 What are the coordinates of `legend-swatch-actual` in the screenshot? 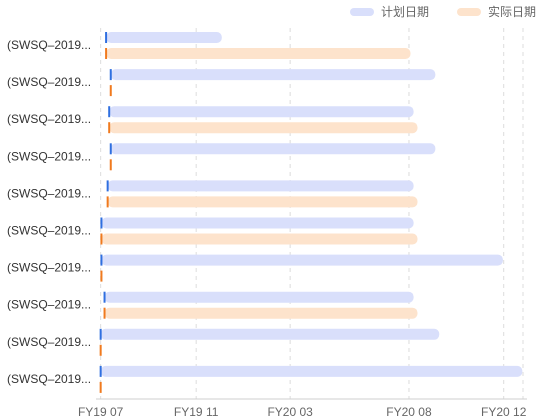 It's located at (468, 11).